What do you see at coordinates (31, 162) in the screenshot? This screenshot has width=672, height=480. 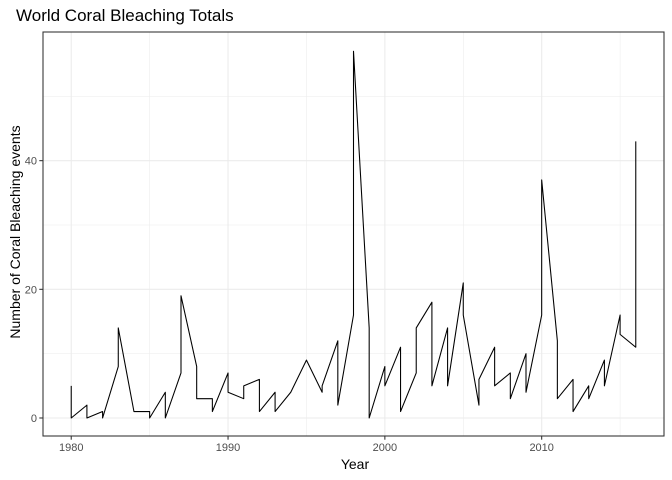 I see `y-tick-label: 40` at bounding box center [31, 162].